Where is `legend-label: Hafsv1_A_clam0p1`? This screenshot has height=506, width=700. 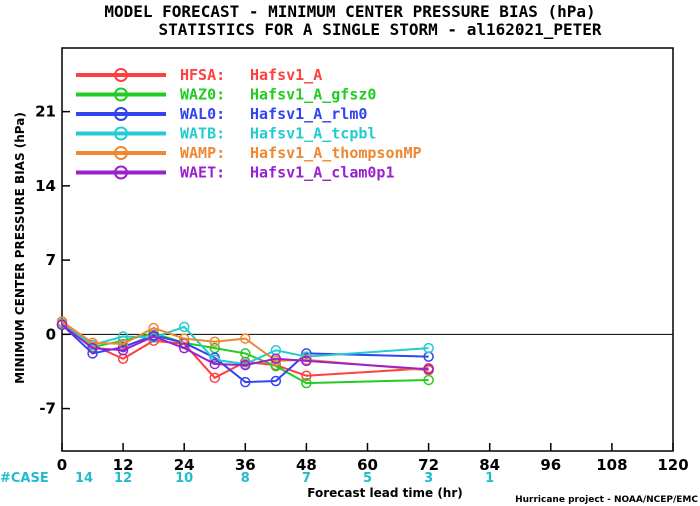
legend-label: Hafsv1_A_clam0p1 is located at coordinates (322, 173).